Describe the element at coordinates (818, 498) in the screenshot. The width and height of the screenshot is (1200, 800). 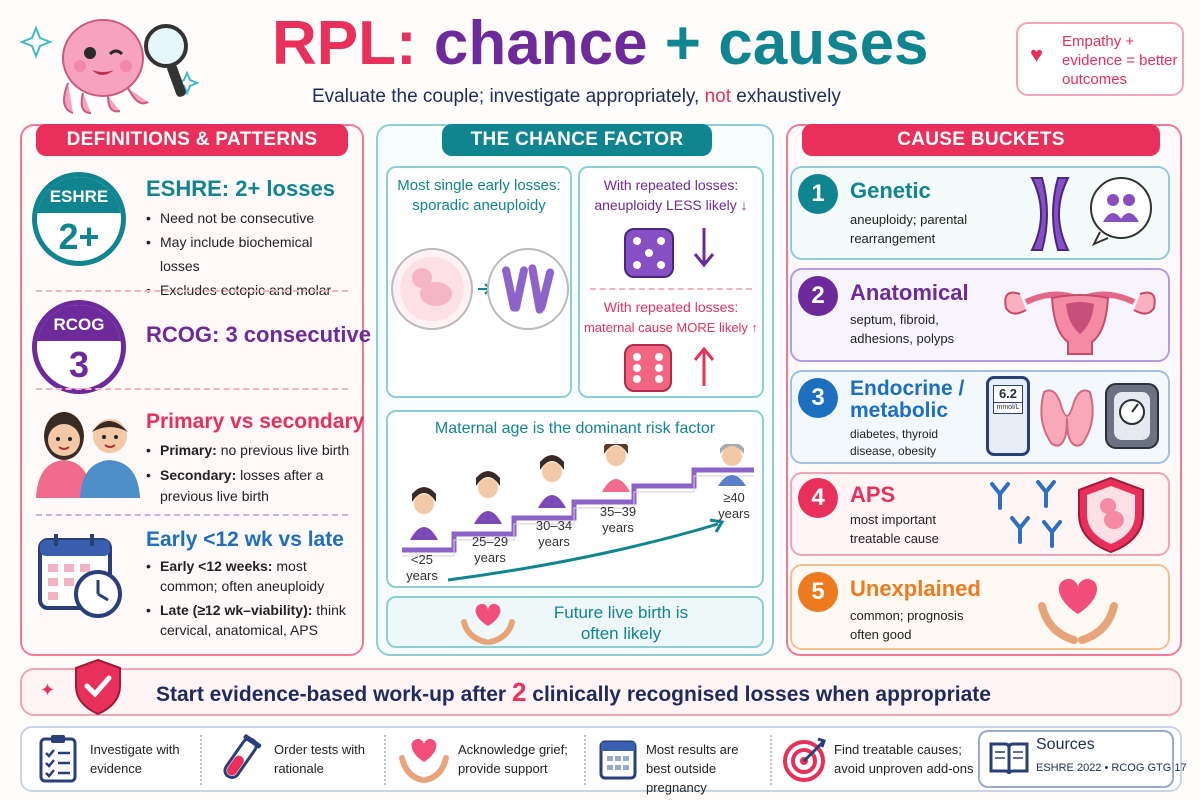
I see `cause-number: 4` at that location.